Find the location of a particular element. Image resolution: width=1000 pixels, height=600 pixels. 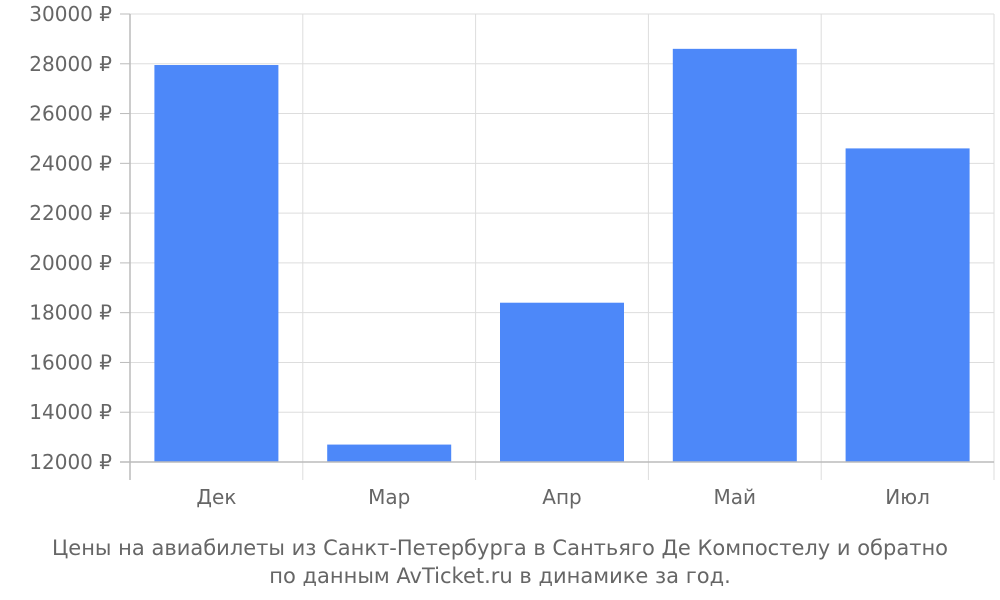

y-tick-label: 16000 ₽ is located at coordinates (70, 362).